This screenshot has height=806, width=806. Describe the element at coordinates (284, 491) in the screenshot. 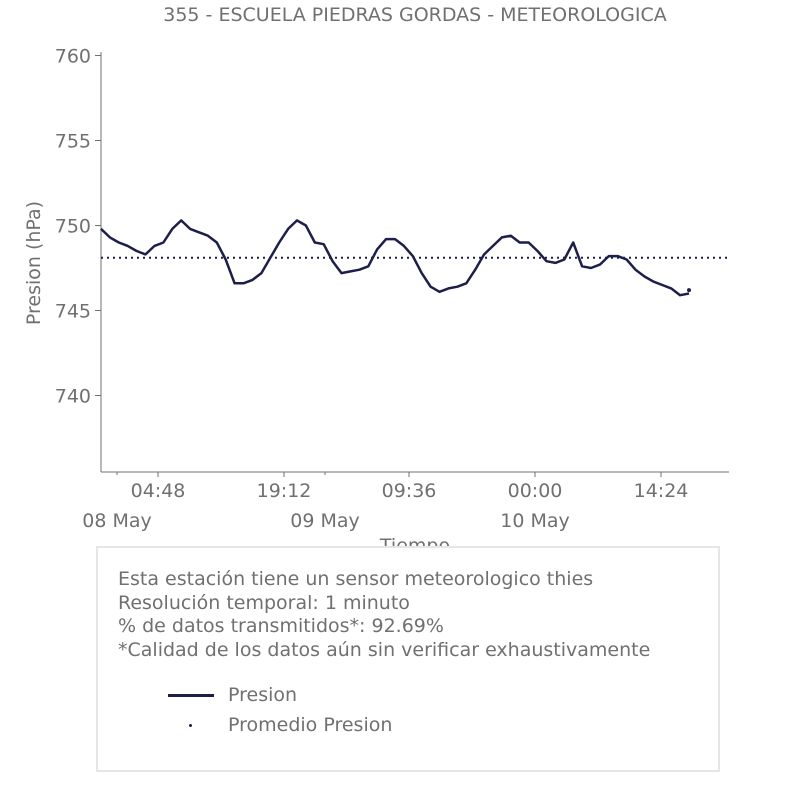

I see `x-tick-label: 19:12` at that location.